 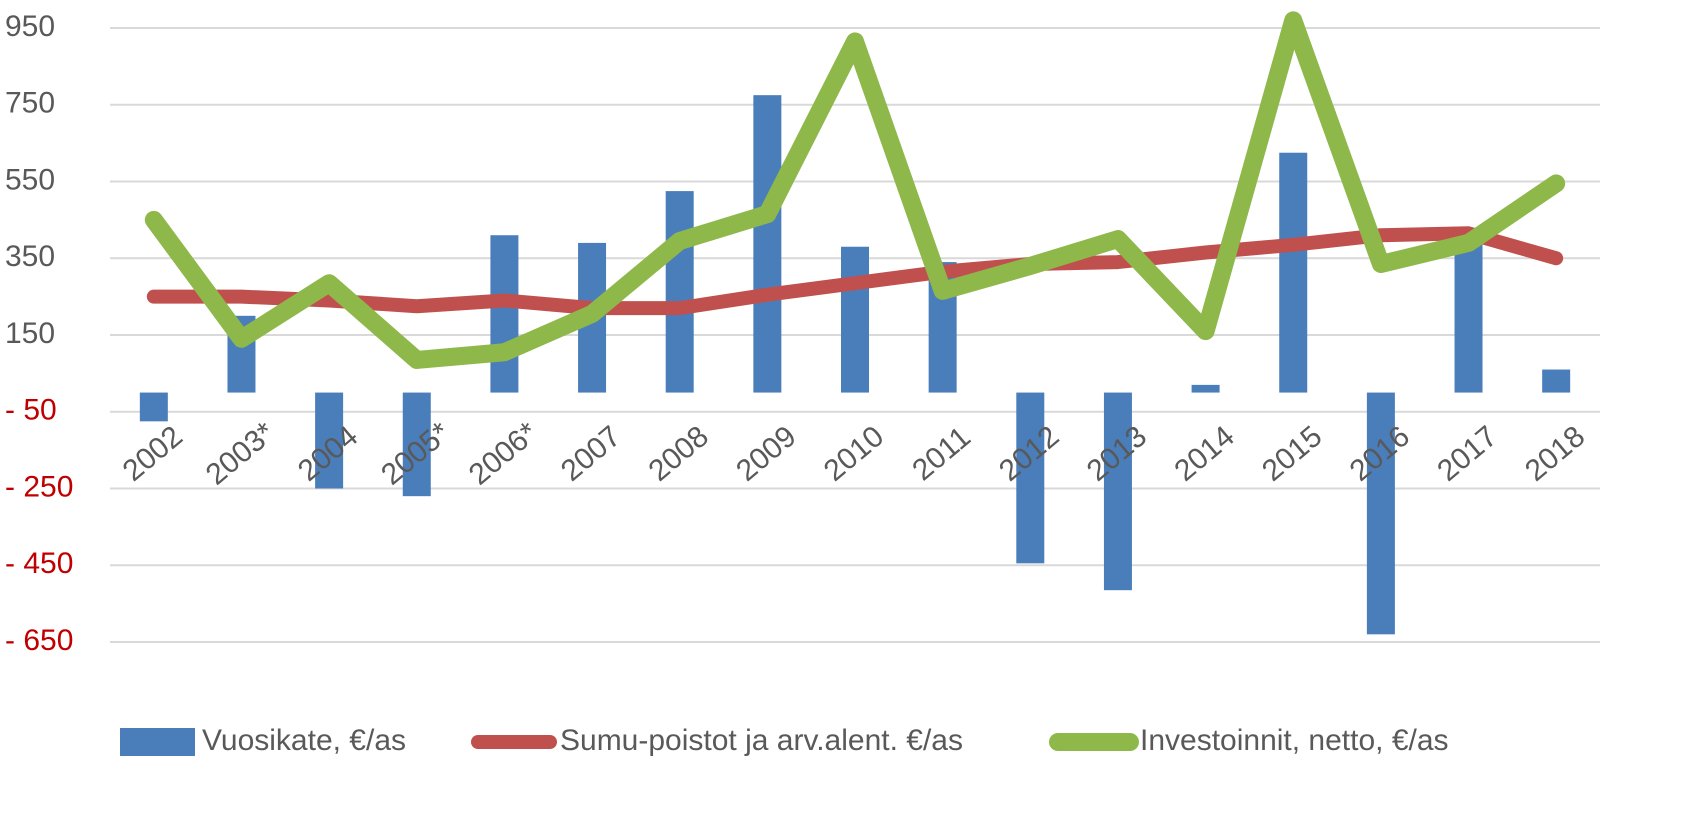 What do you see at coordinates (1555, 454) in the screenshot?
I see `x-tick-label: 2018` at bounding box center [1555, 454].